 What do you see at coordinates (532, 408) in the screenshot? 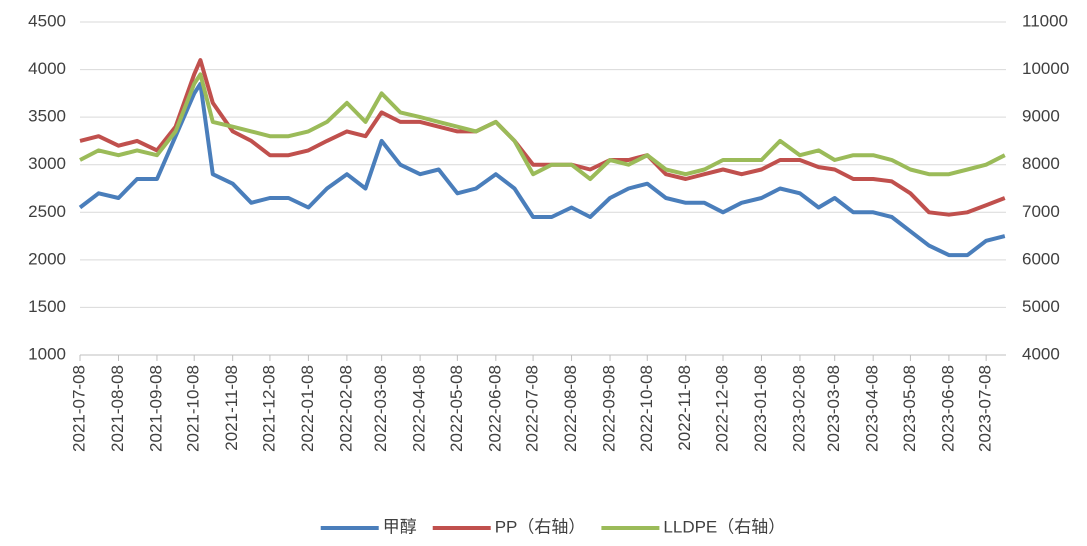
I see `x-tick-label: 2022-07-08` at bounding box center [532, 408].